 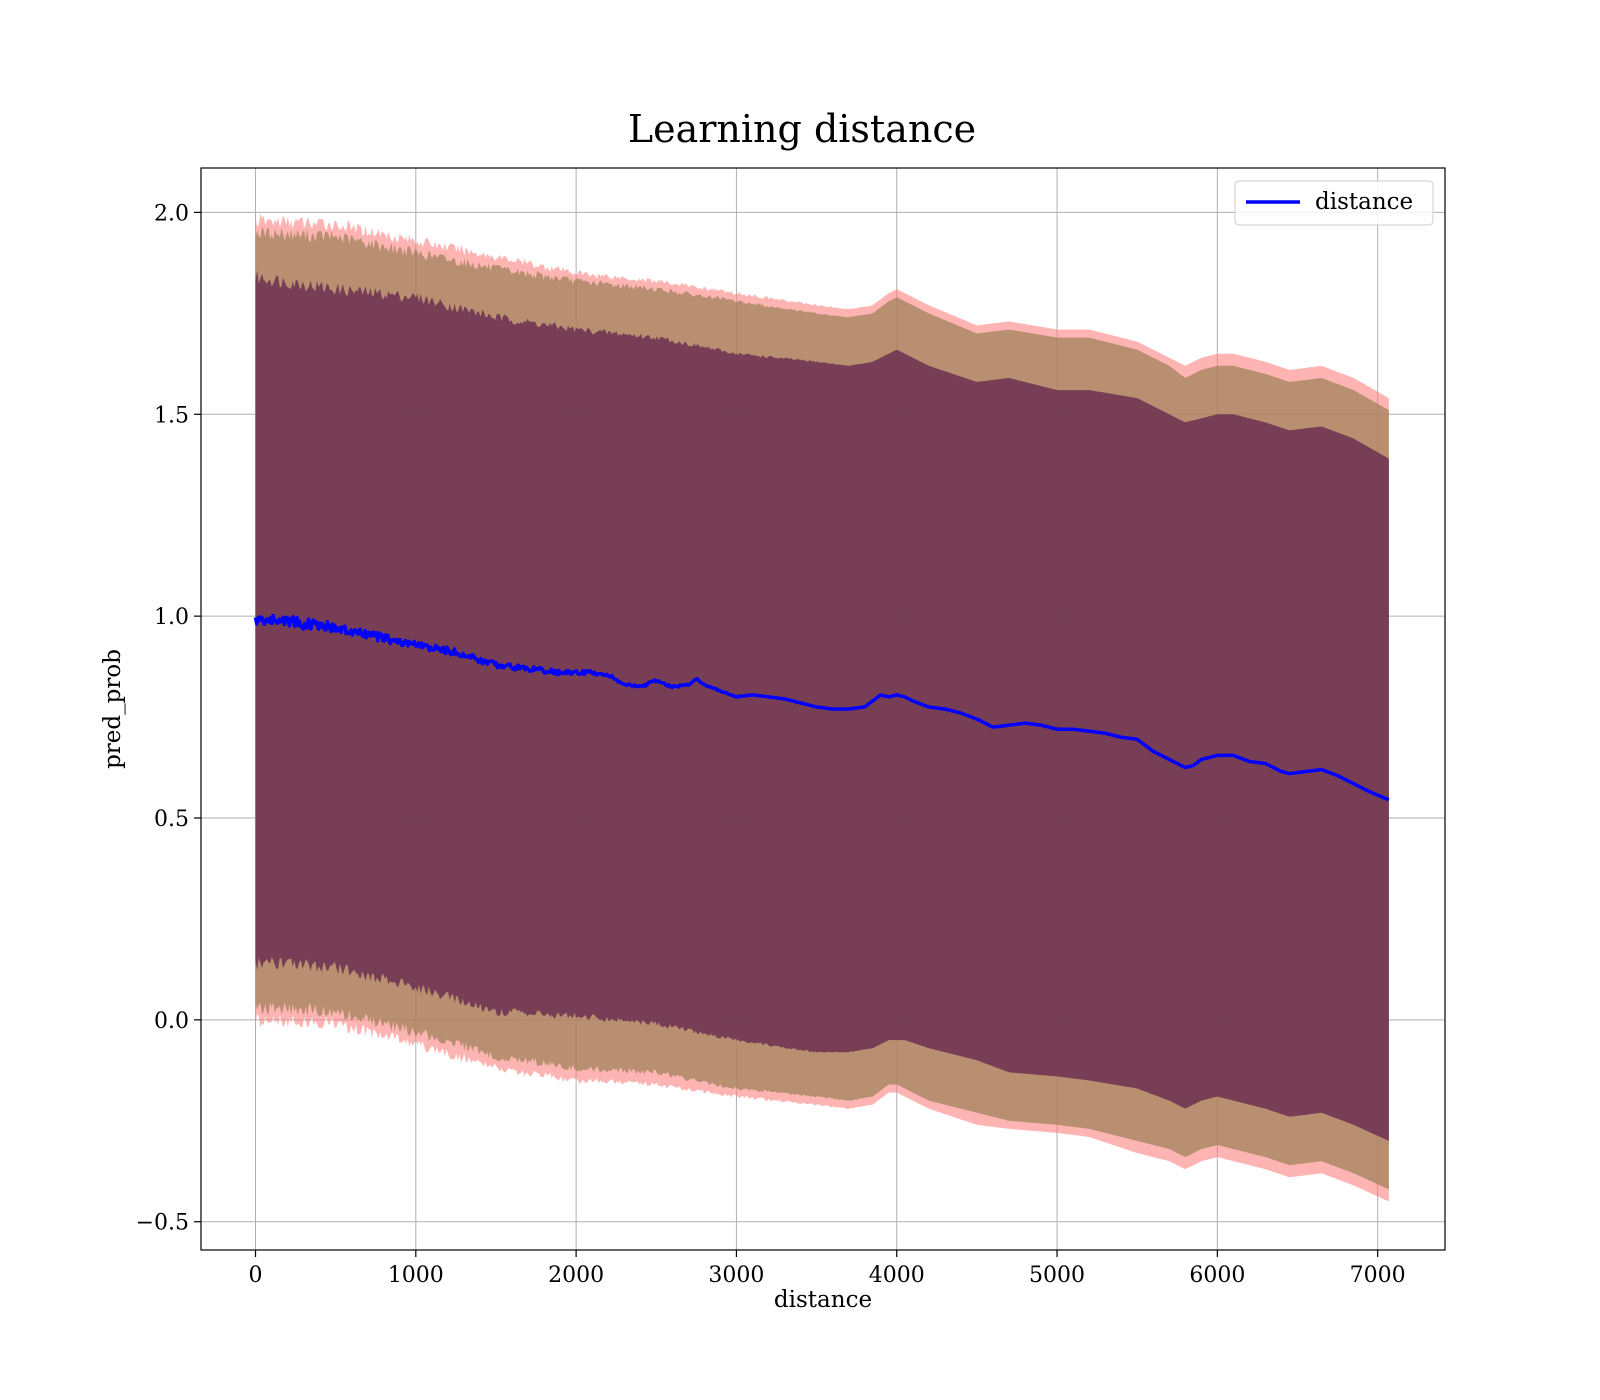 I want to click on x-tick-label: 7000, so click(x=1378, y=1275).